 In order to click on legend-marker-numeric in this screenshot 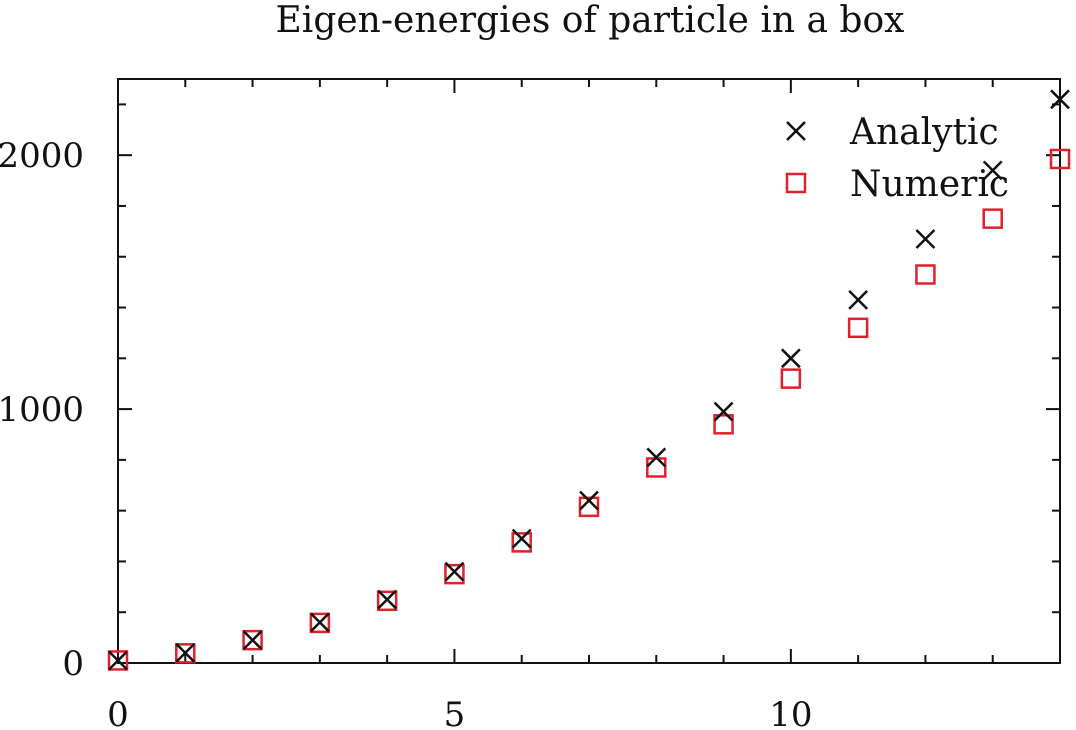, I will do `click(796, 183)`.